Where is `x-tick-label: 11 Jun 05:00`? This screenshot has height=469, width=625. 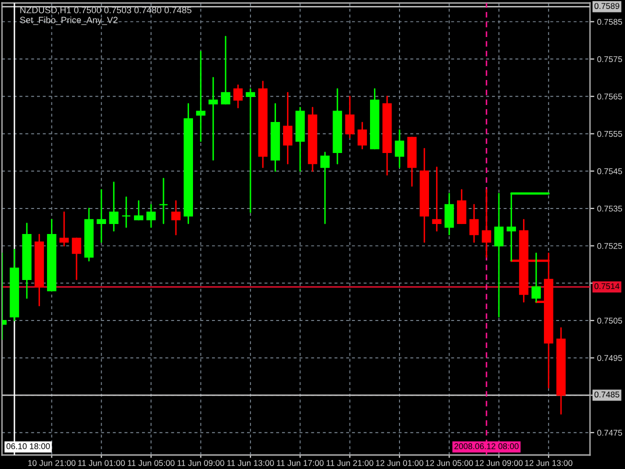 x-tick-label: 11 Jun 05:00 is located at coordinates (151, 463).